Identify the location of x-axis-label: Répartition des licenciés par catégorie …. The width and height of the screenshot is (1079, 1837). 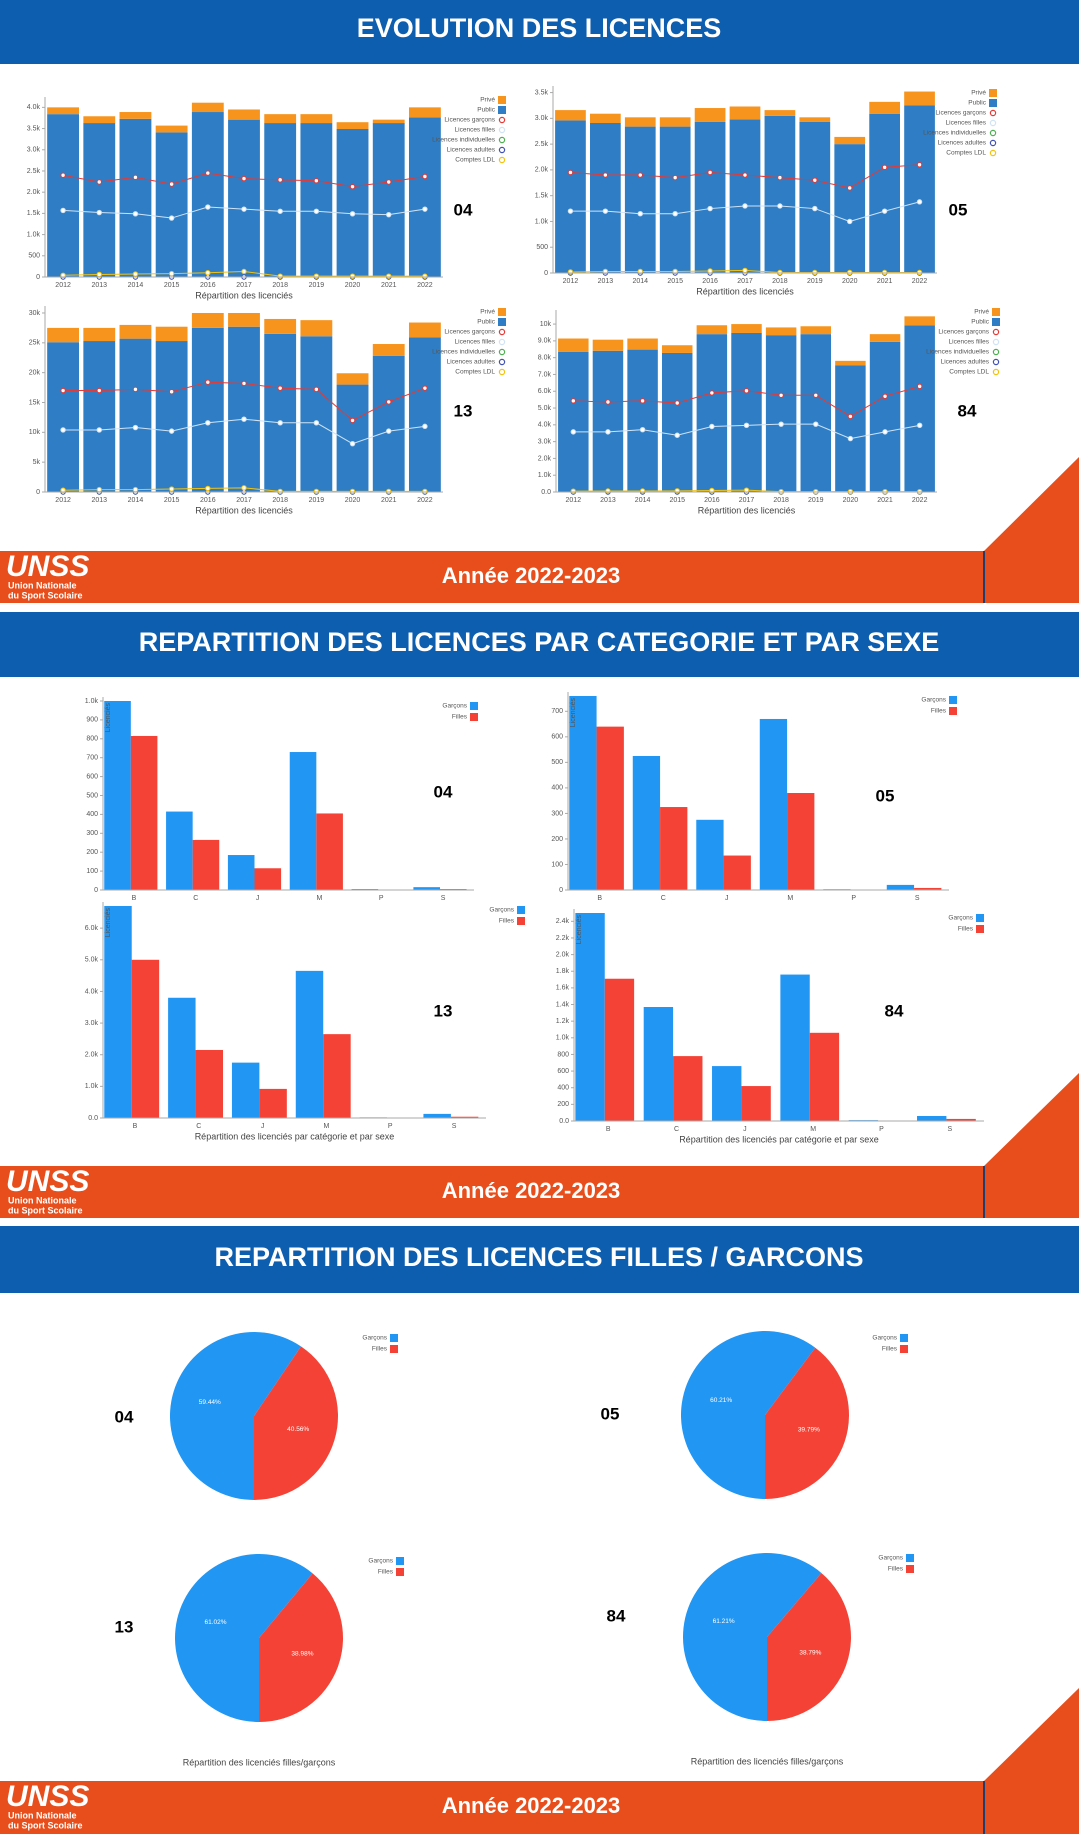
(779, 1139).